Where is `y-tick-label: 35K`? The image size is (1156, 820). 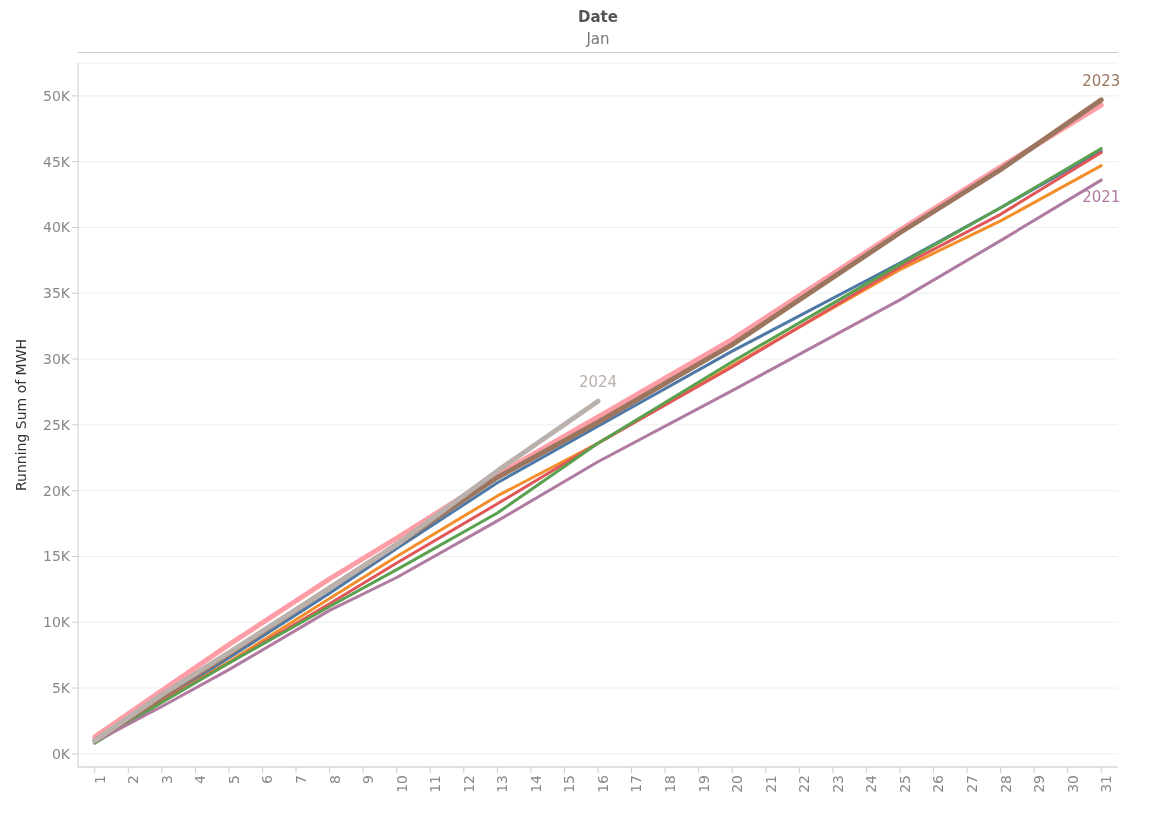
y-tick-label: 35K is located at coordinates (57, 293).